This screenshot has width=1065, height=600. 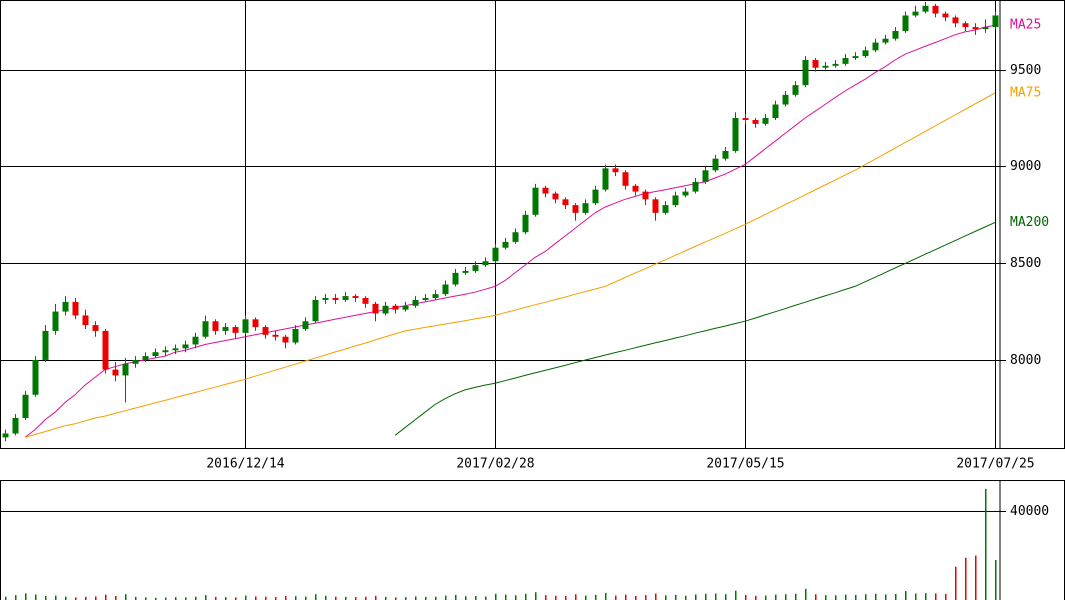 What do you see at coordinates (1025, 360) in the screenshot?
I see `y-tick-label: 8000` at bounding box center [1025, 360].